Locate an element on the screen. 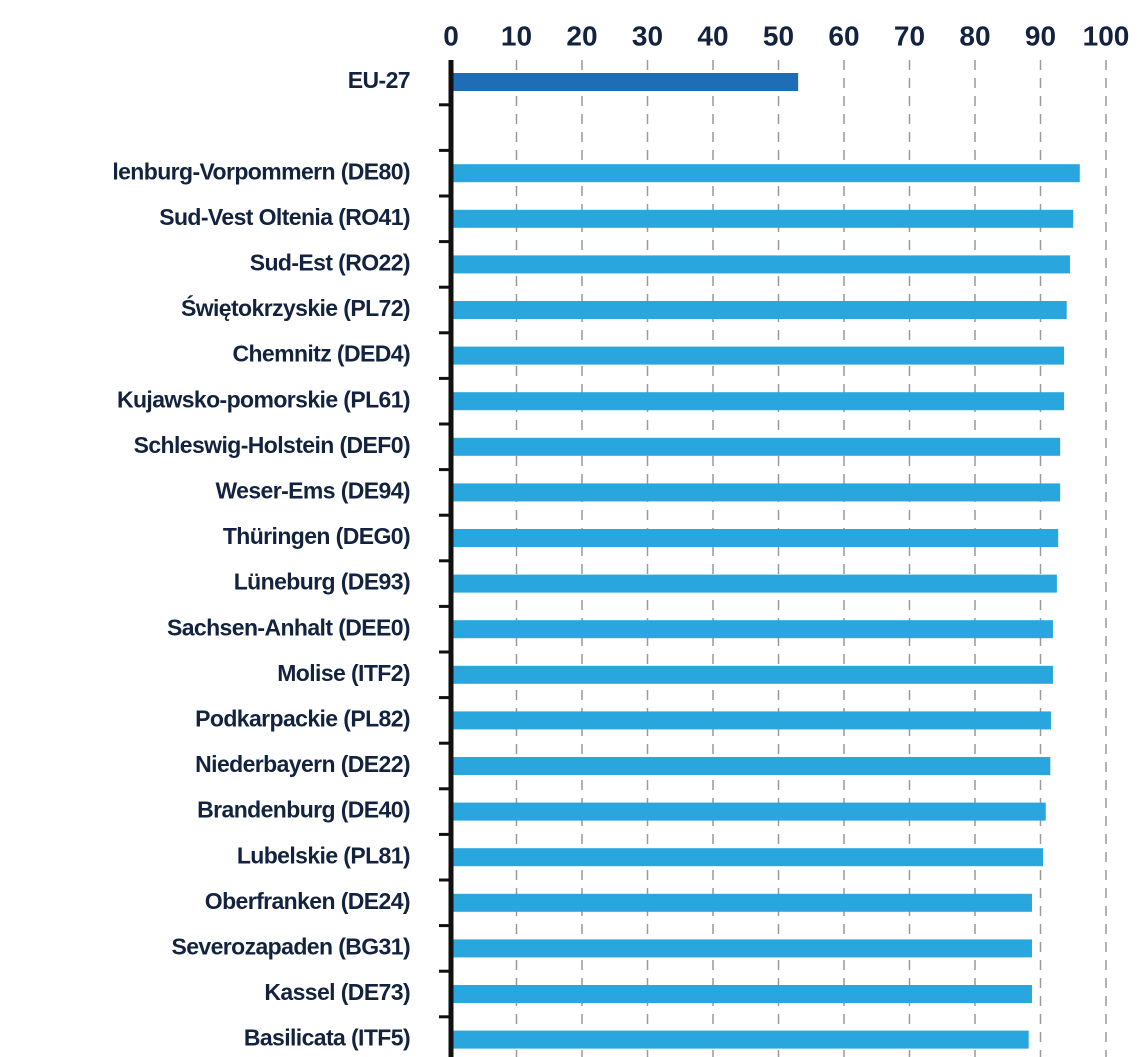 This screenshot has width=1143, height=1057. y-tick-label: Weser-Ems (DE94) is located at coordinates (312, 490).